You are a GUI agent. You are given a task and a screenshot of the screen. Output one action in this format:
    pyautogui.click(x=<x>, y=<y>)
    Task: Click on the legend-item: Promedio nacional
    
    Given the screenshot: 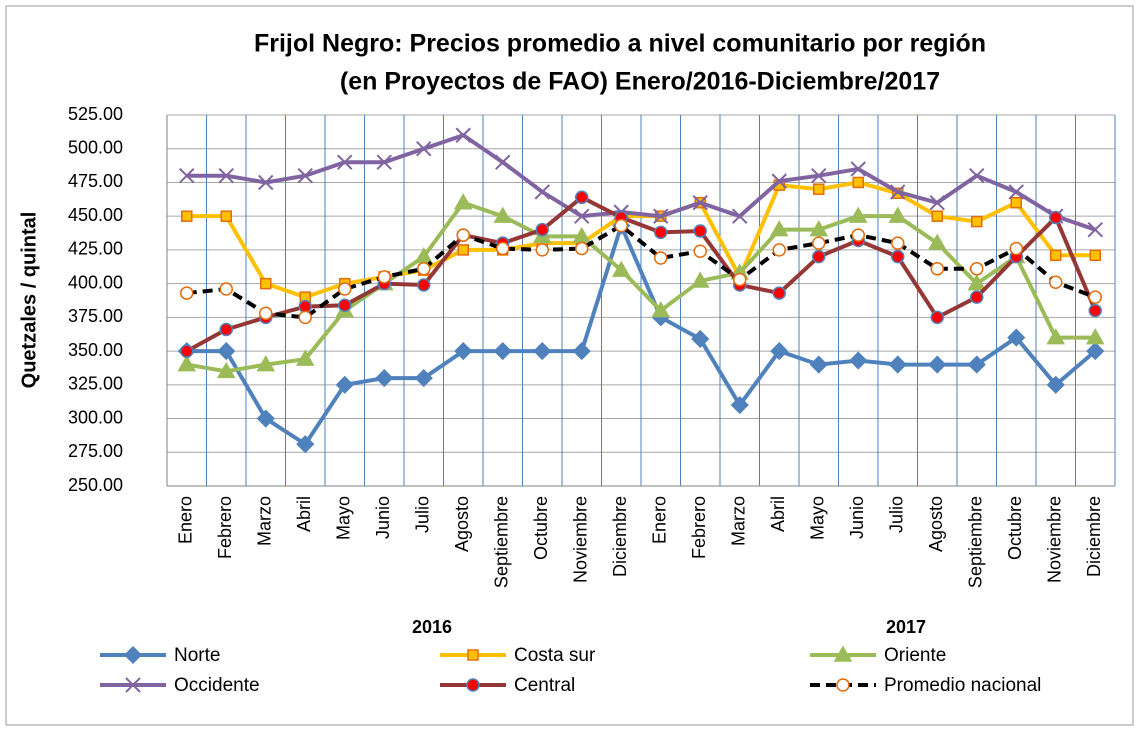 What is the action you would take?
    pyautogui.click(x=925, y=685)
    